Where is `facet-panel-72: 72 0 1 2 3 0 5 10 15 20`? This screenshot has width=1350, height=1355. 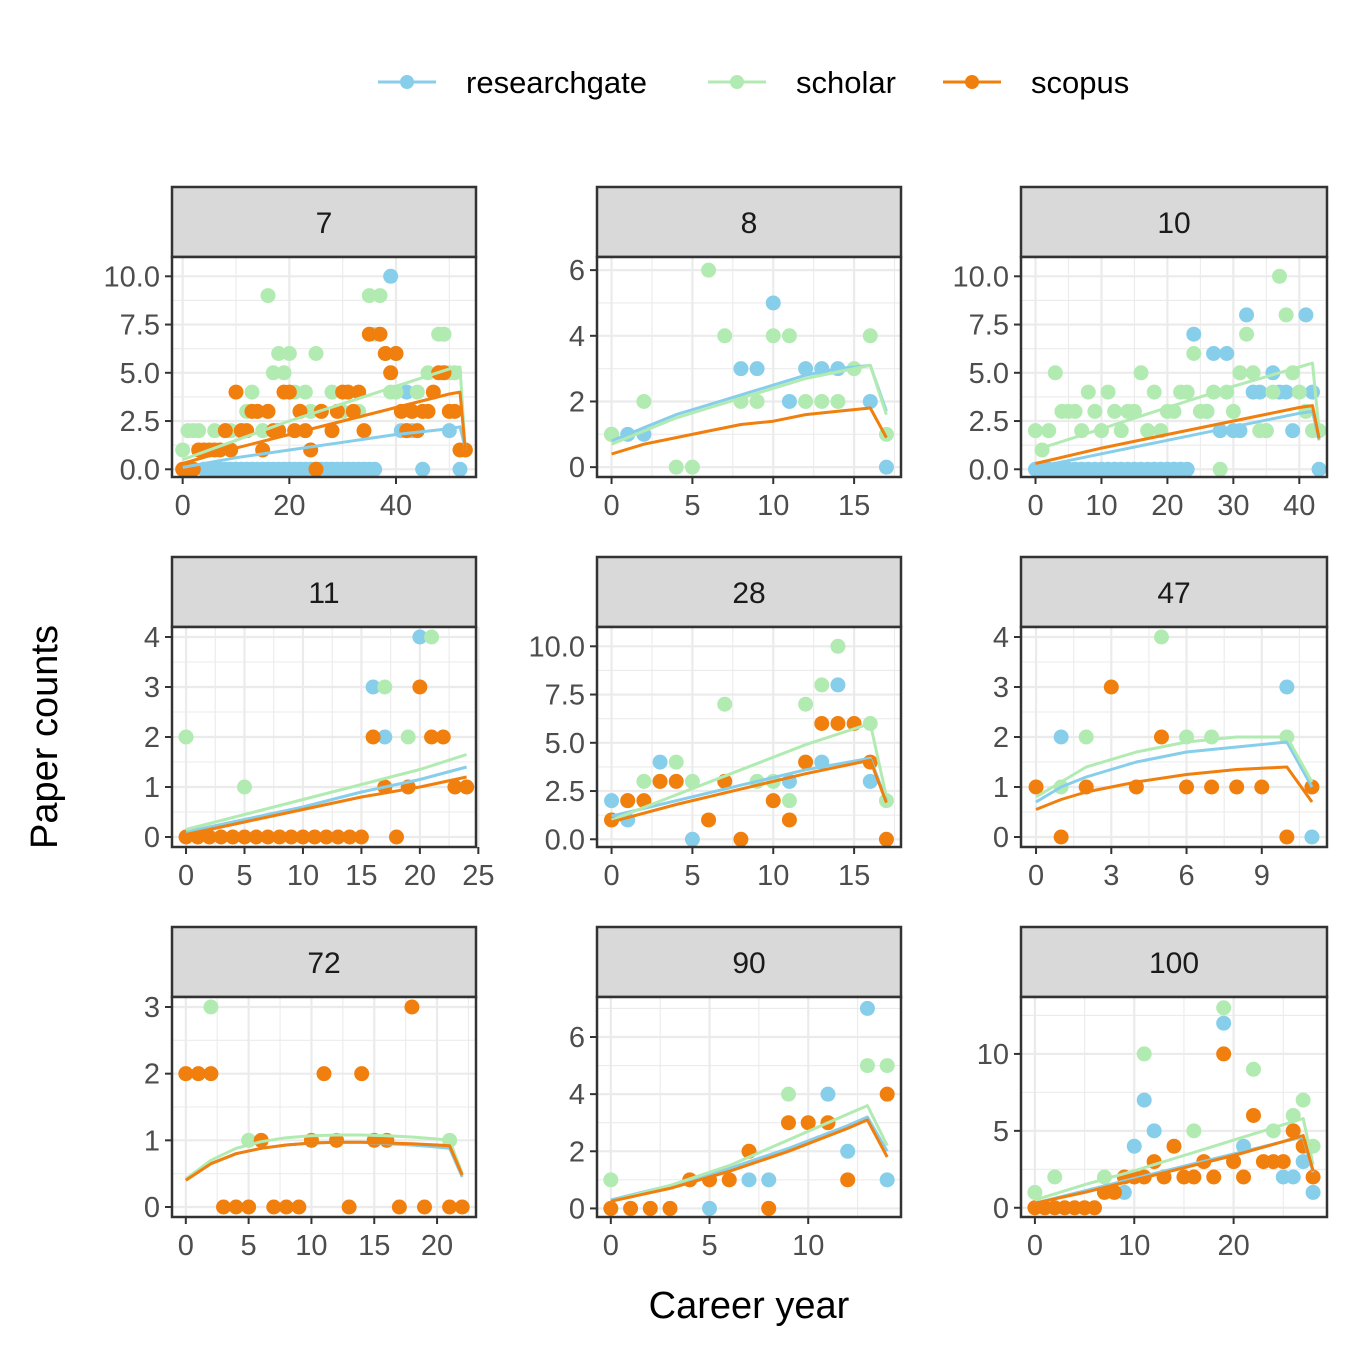
facet-panel-72: 72 0 1 2 3 0 5 10 15 20 is located at coordinates (311, 1093).